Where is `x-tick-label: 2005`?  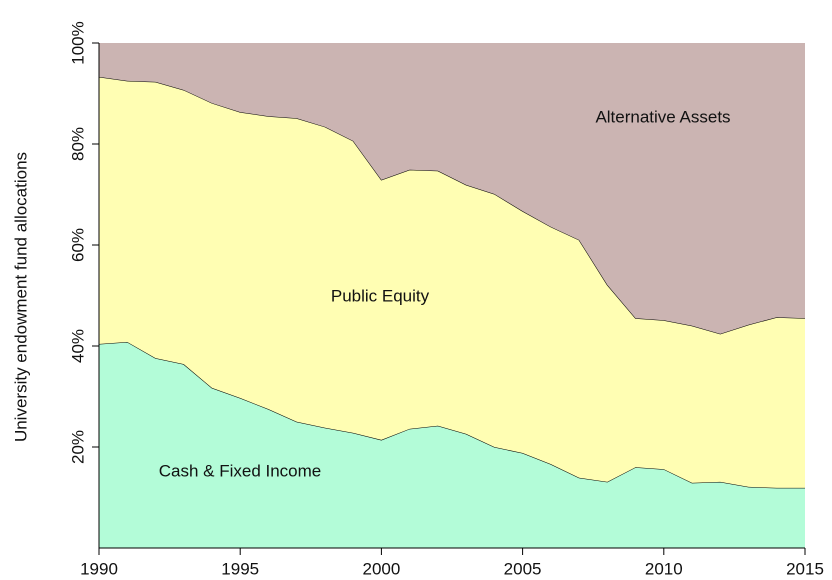 x-tick-label: 2005 is located at coordinates (523, 568).